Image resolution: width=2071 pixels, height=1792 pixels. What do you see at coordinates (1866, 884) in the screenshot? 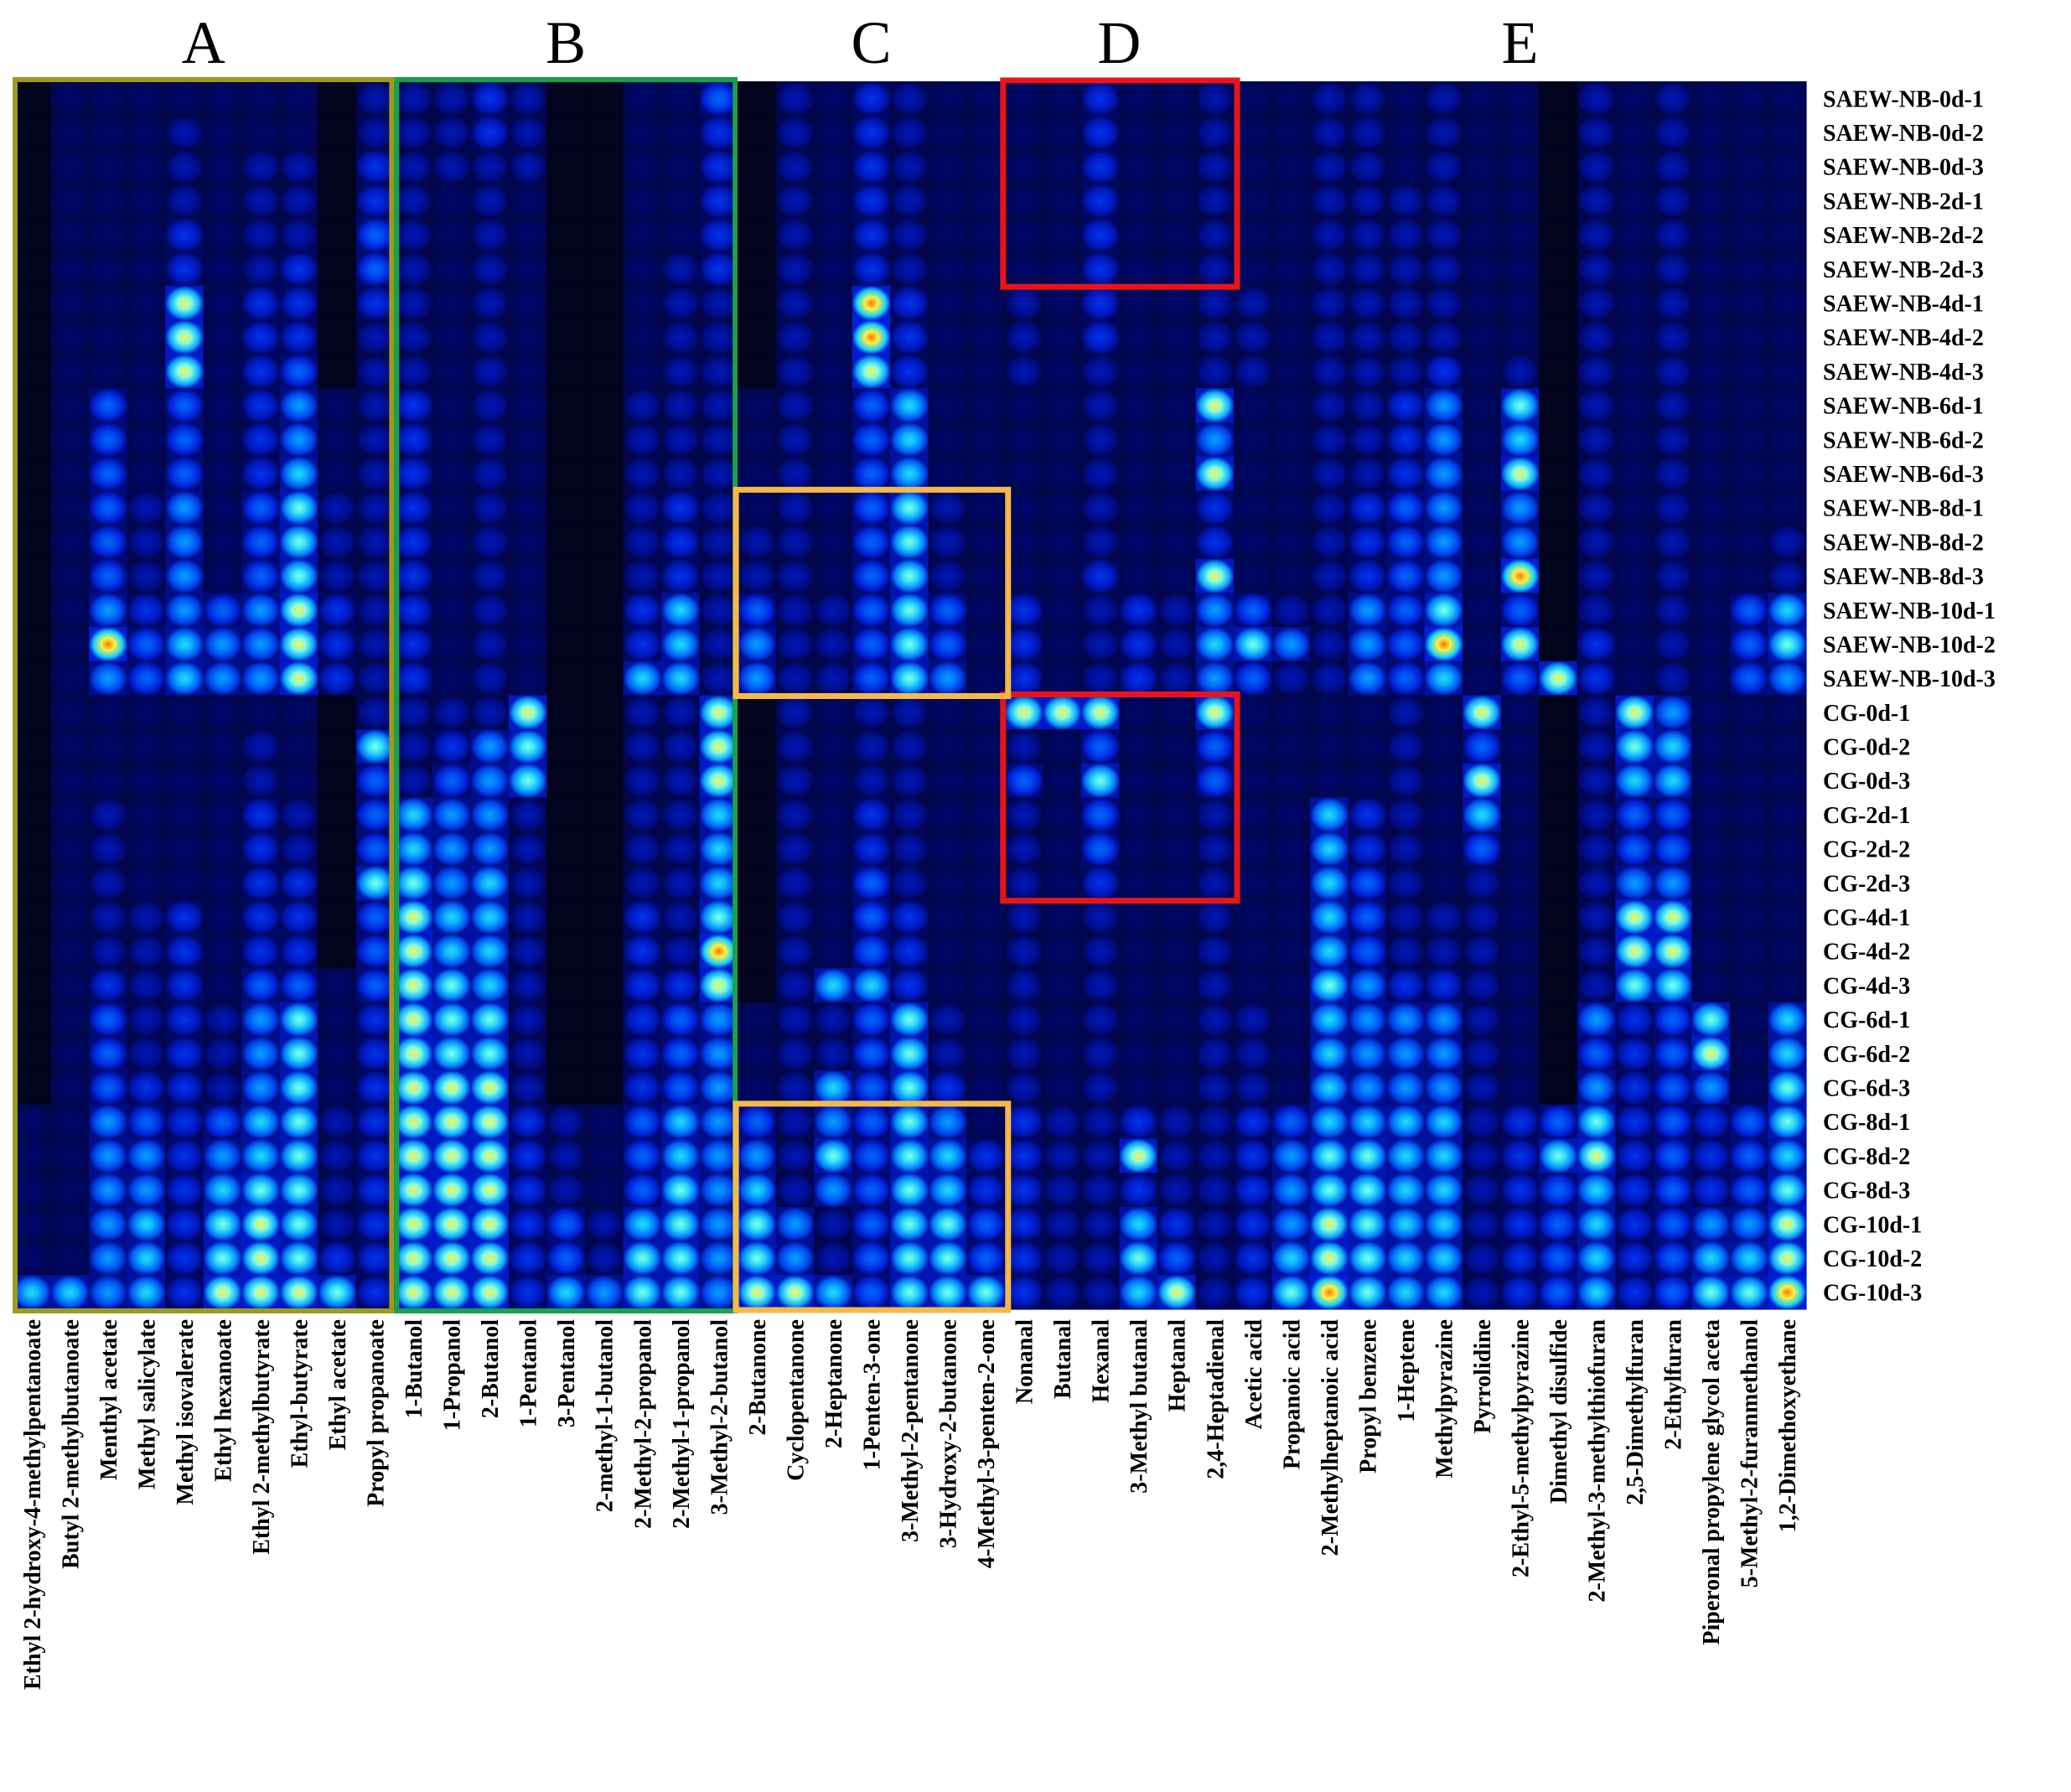
I see `row-label: CG-2d-3` at bounding box center [1866, 884].